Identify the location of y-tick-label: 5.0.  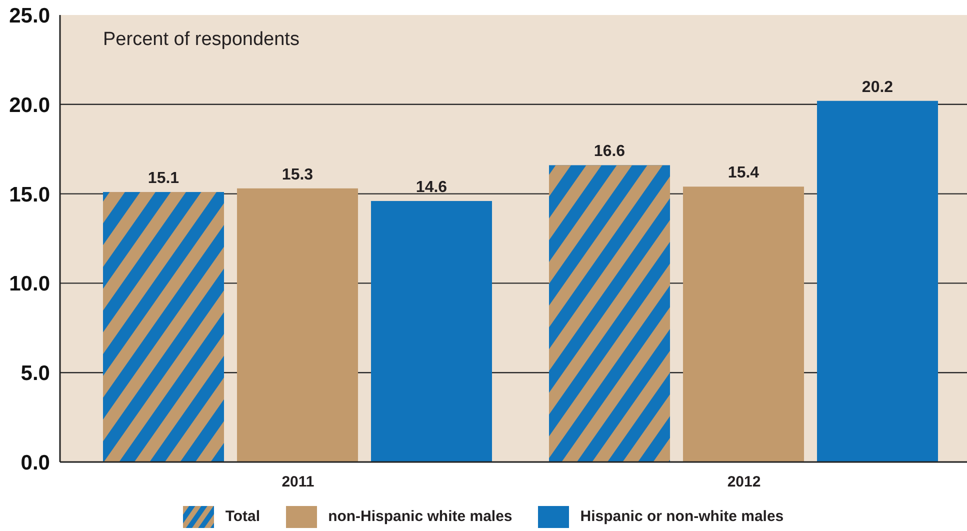
(35, 374).